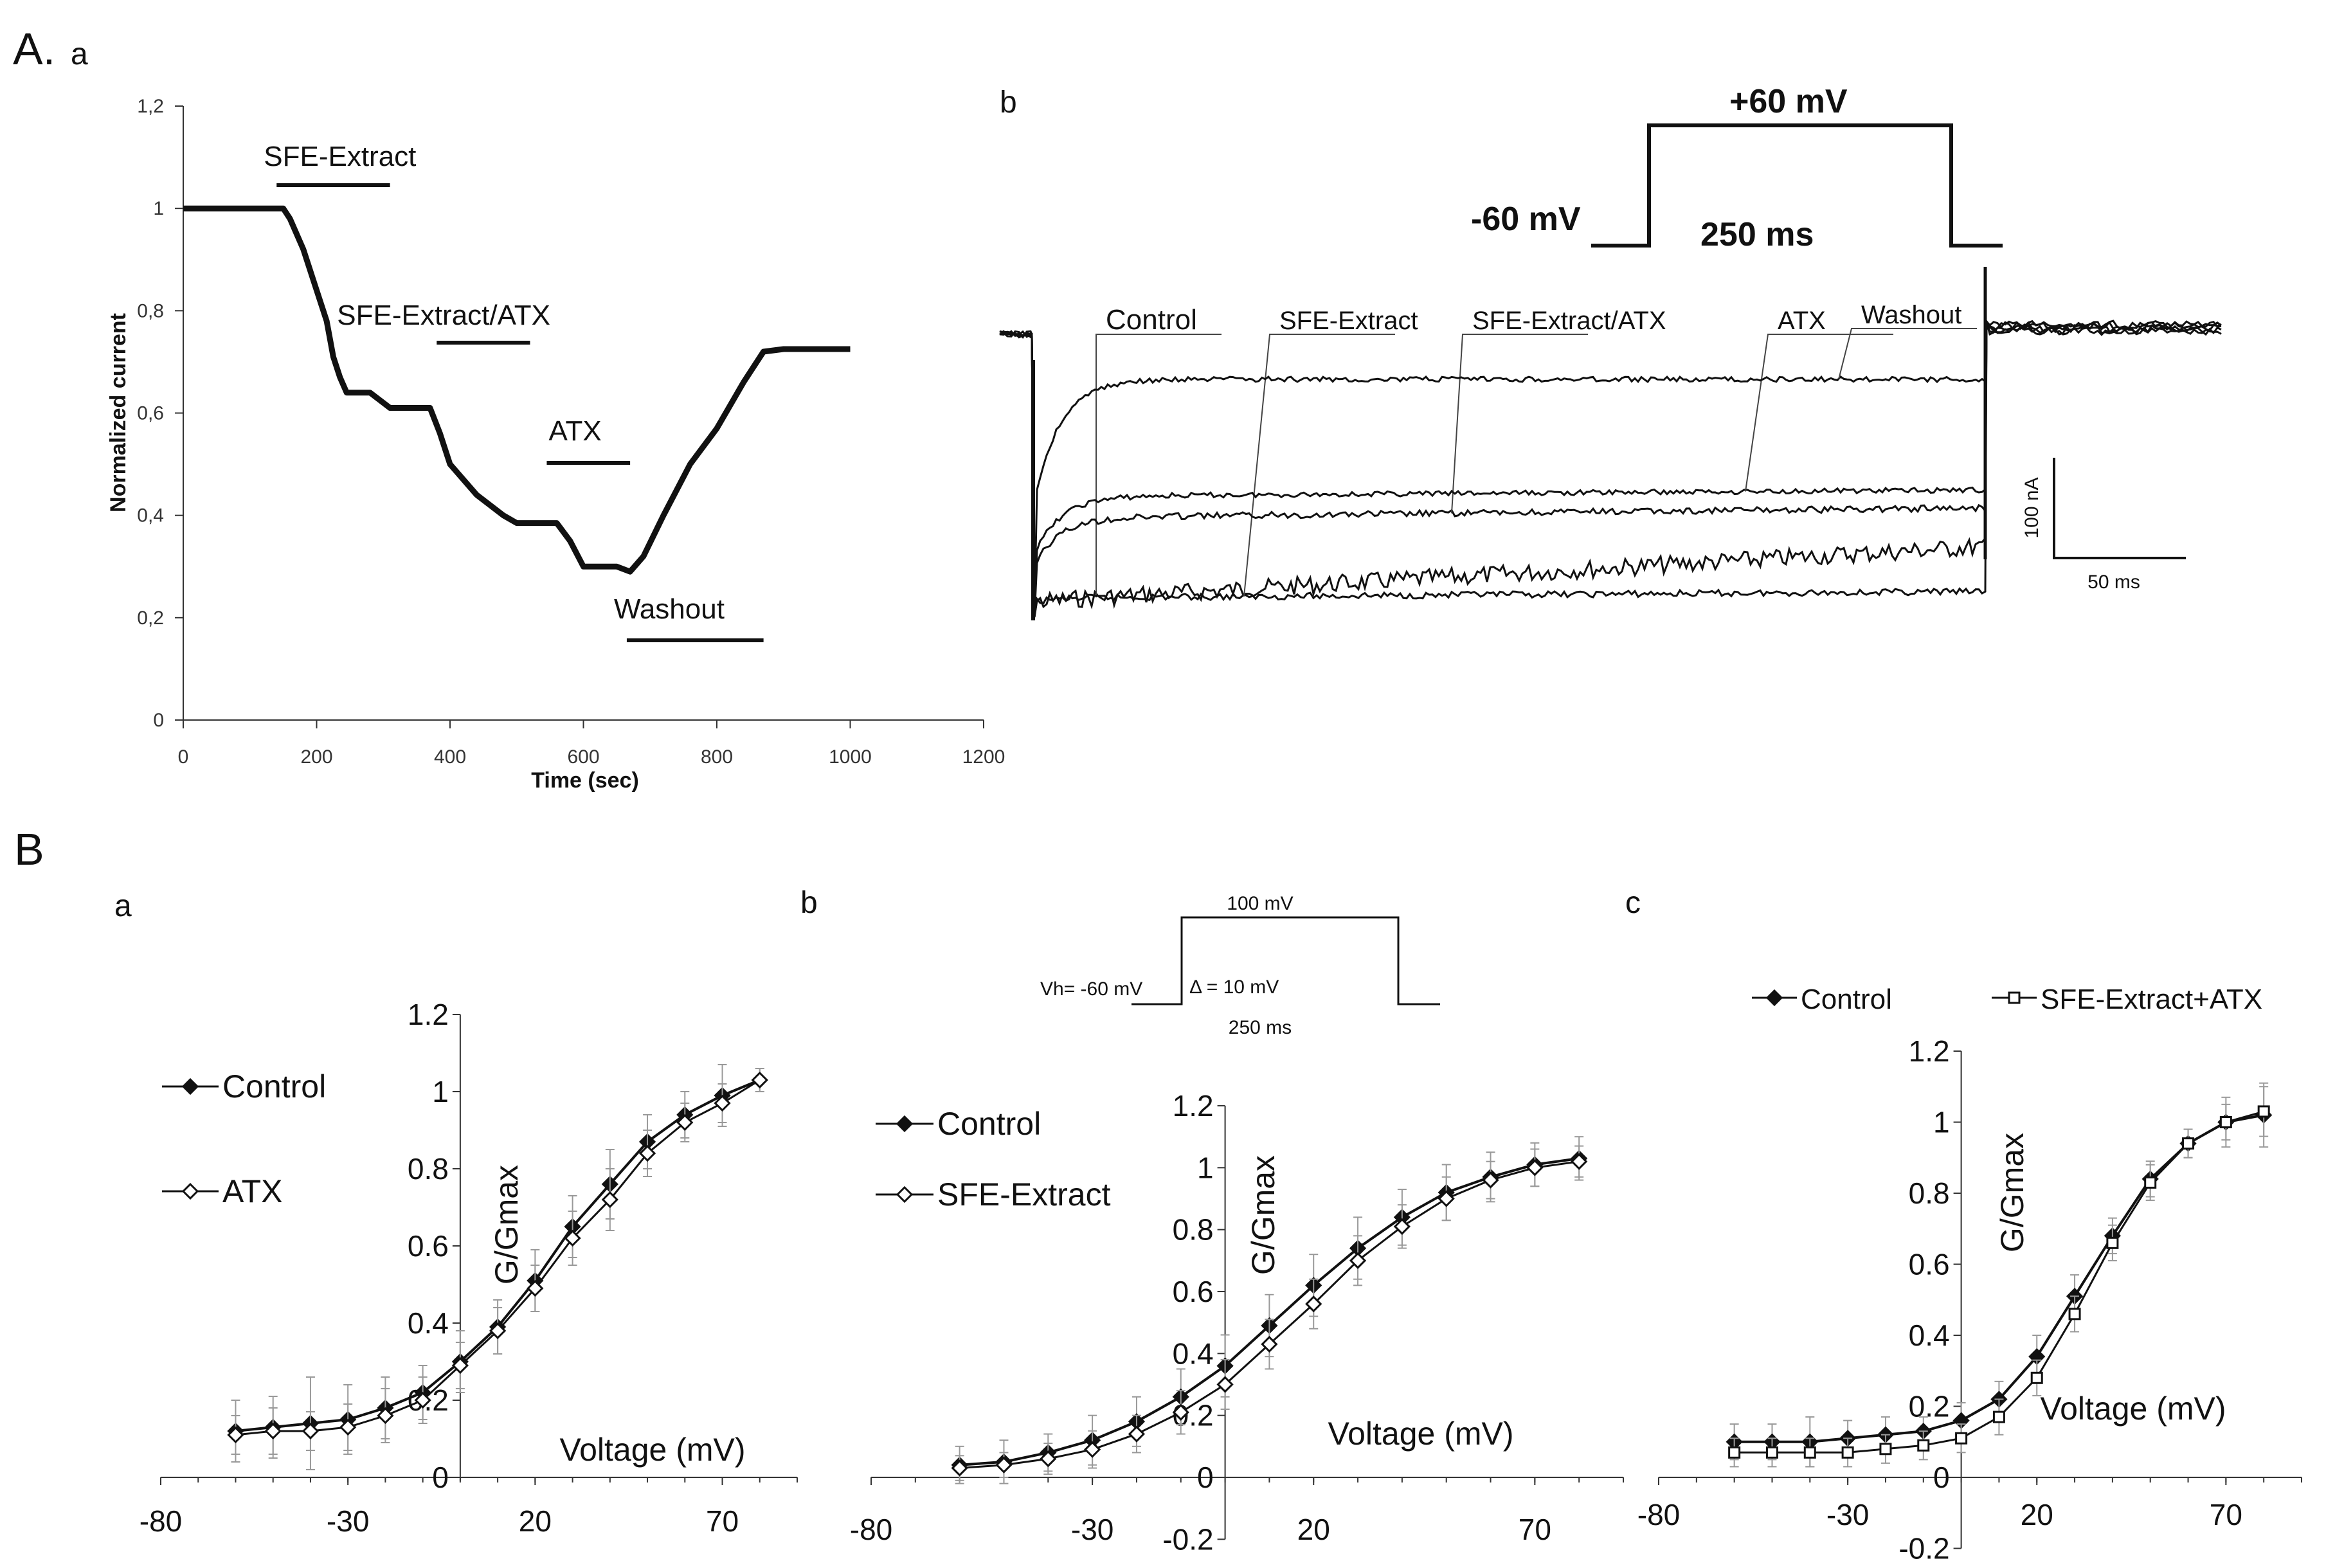  Describe the element at coordinates (340, 156) in the screenshot. I see `application-label: SFE-Extract` at that location.